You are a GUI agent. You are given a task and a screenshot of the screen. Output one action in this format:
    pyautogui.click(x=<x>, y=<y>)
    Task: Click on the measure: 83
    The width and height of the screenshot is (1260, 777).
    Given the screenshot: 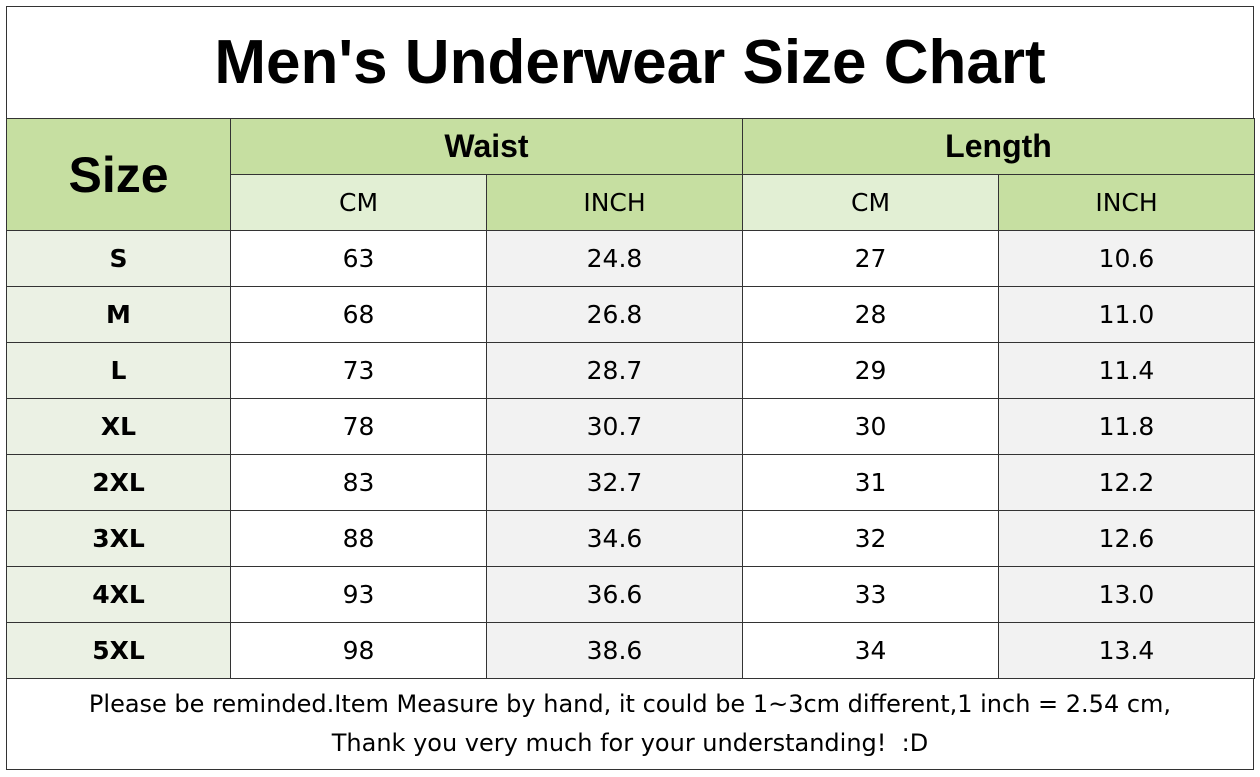 What is the action you would take?
    pyautogui.click(x=358, y=482)
    